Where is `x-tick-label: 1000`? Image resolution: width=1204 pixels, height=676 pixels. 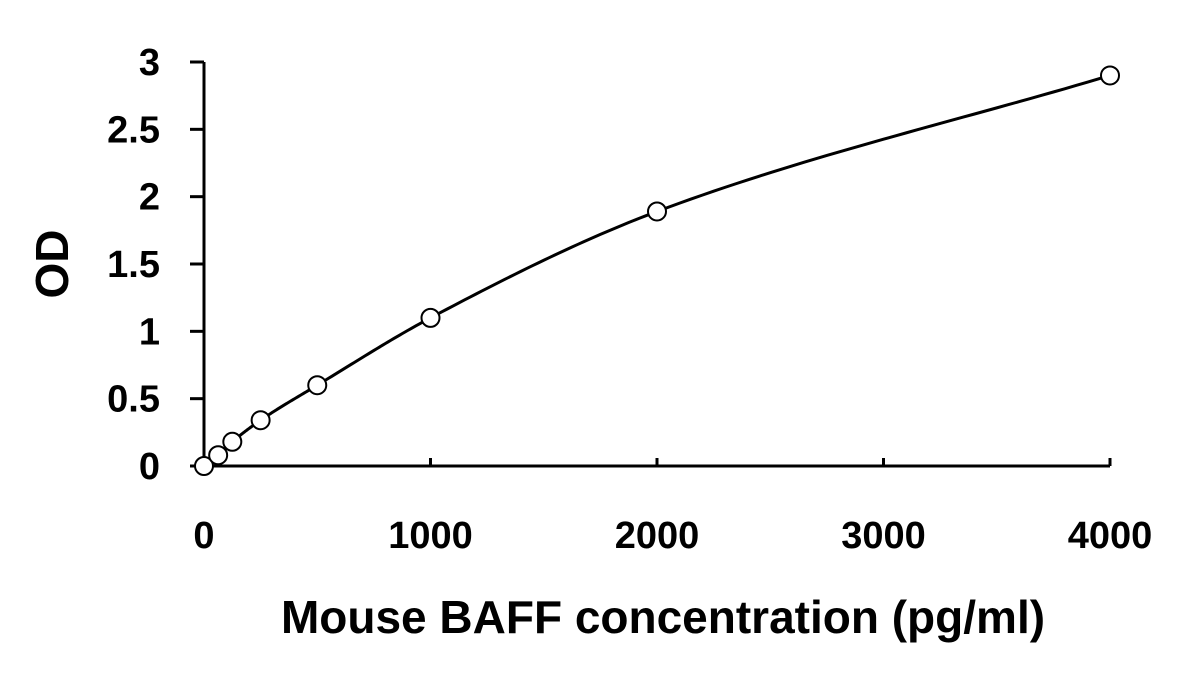
x-tick-label: 1000 is located at coordinates (430, 536).